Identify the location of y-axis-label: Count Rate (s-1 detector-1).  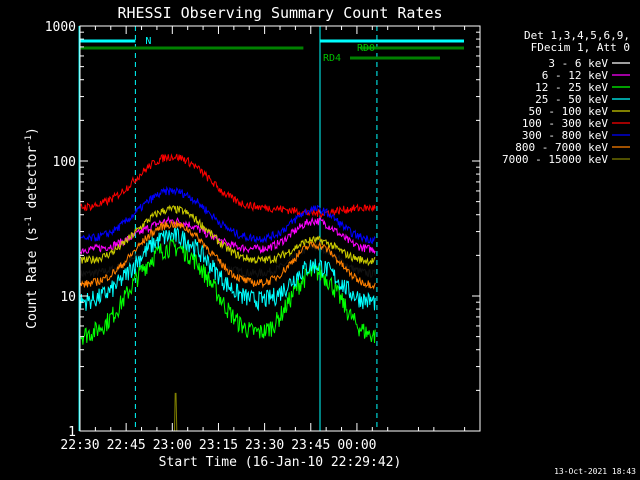
(32, 228).